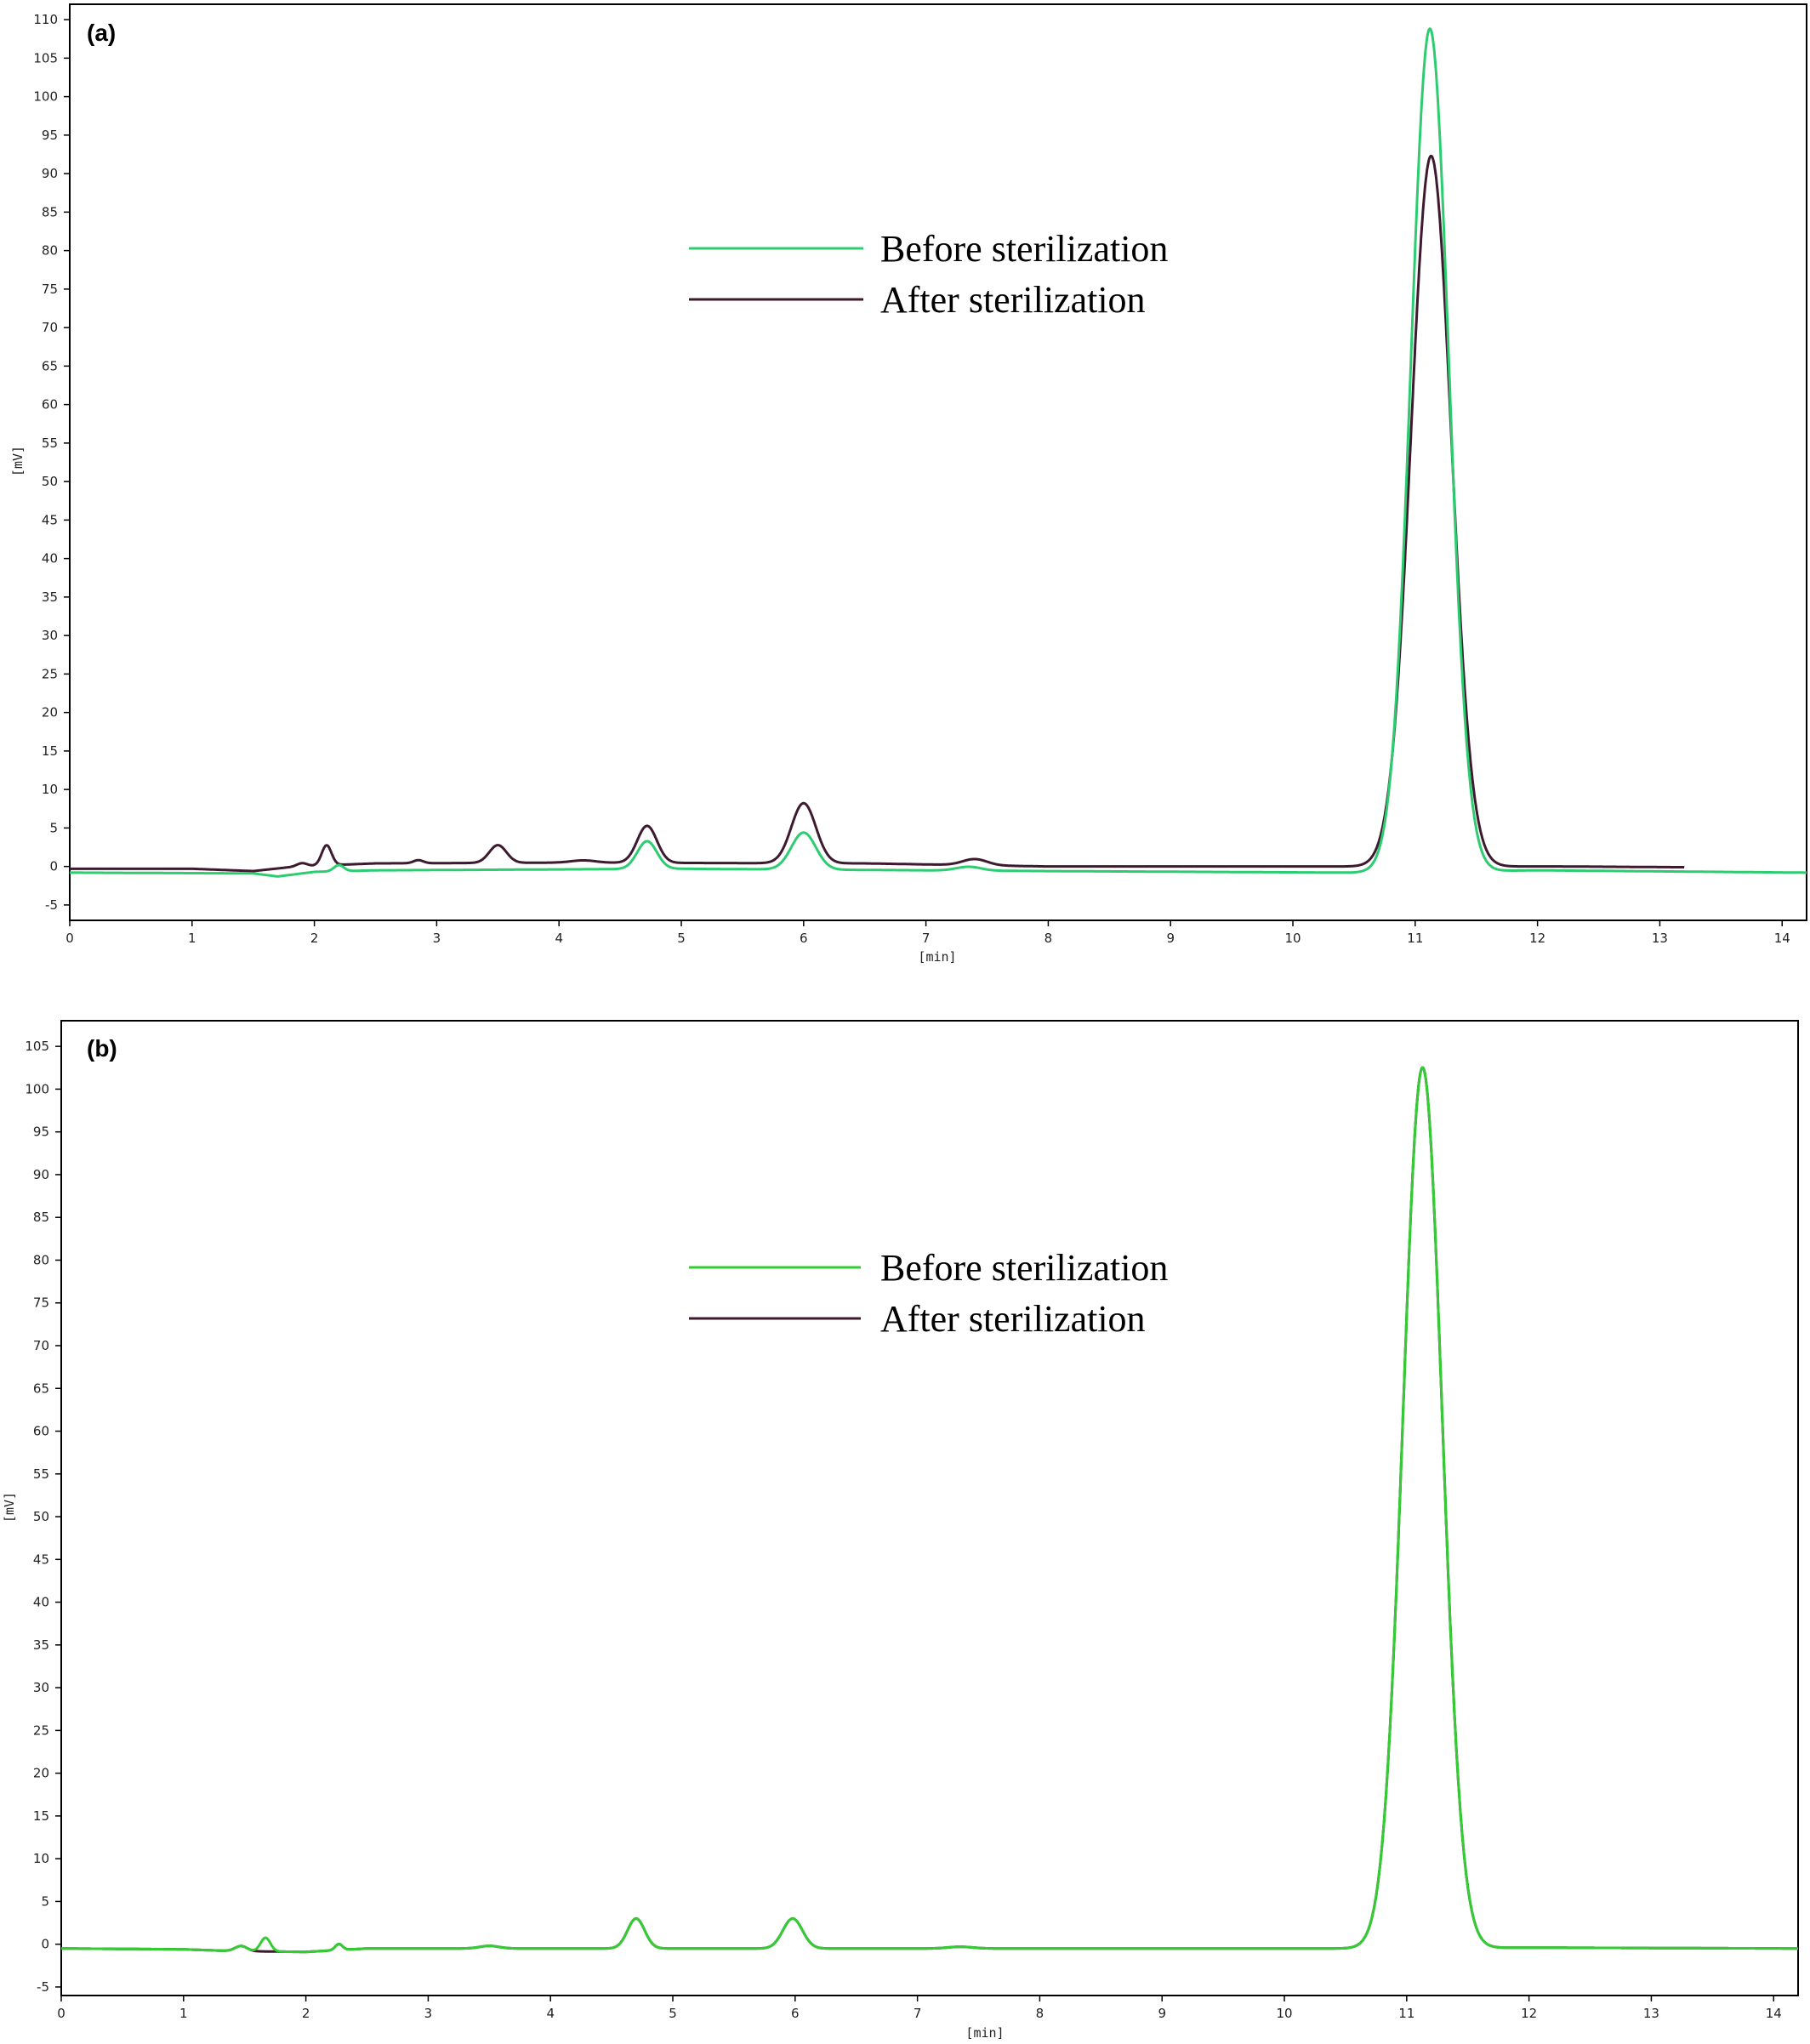  Describe the element at coordinates (41, 1559) in the screenshot. I see `y-tick-label: 45` at that location.